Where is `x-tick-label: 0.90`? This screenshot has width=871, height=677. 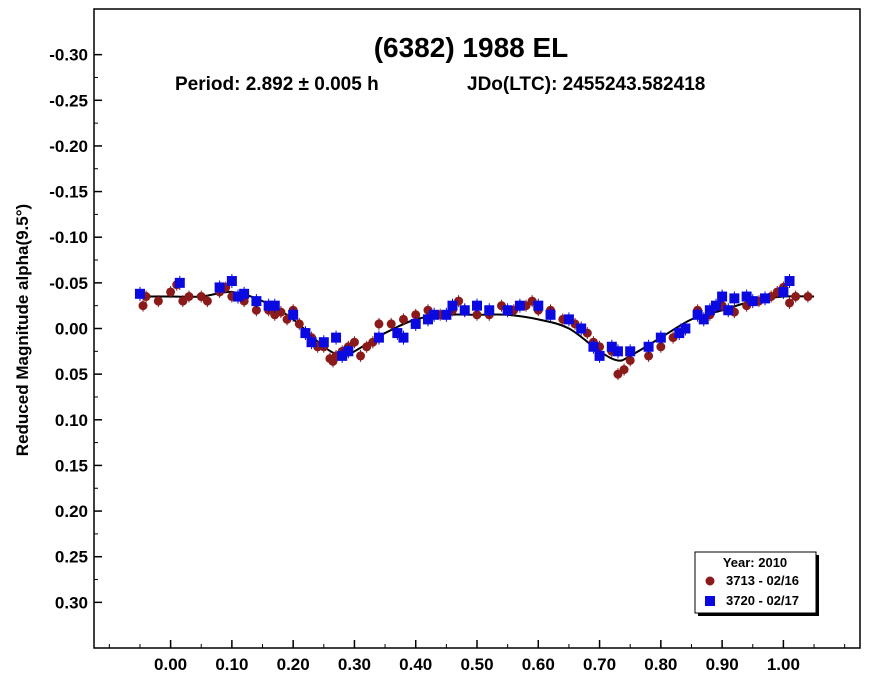 x-tick-label: 0.90 is located at coordinates (722, 664).